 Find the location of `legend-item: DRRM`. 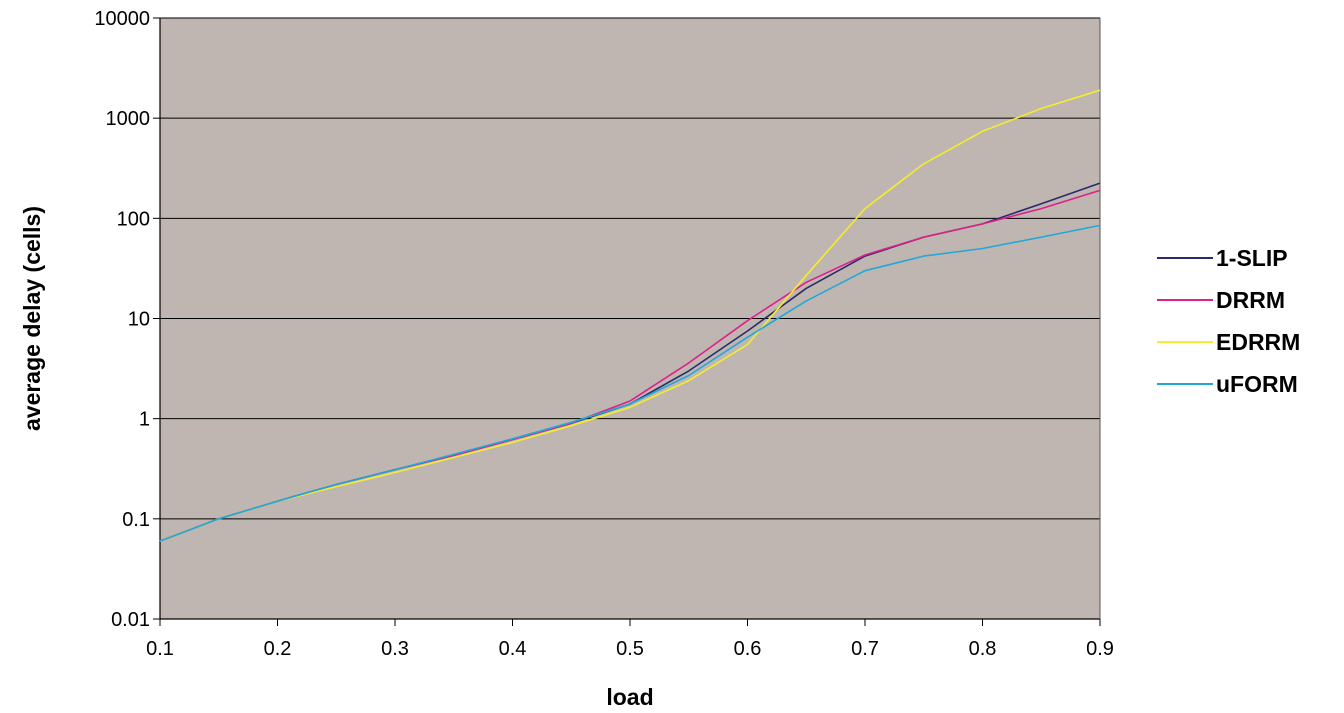

legend-item: DRRM is located at coordinates (1221, 300).